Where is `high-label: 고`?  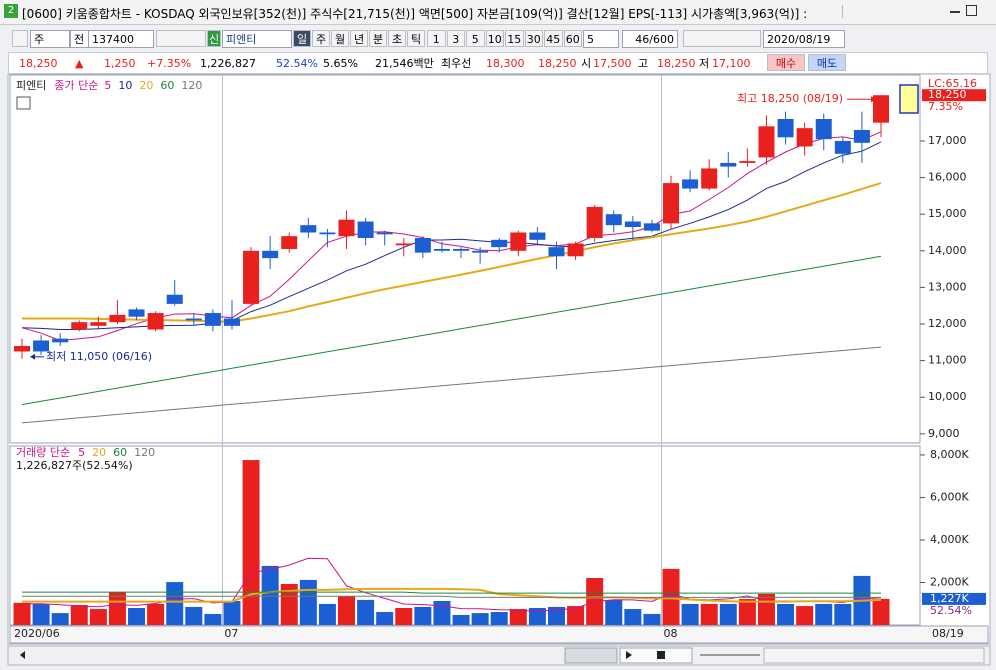 high-label: 고 is located at coordinates (643, 63).